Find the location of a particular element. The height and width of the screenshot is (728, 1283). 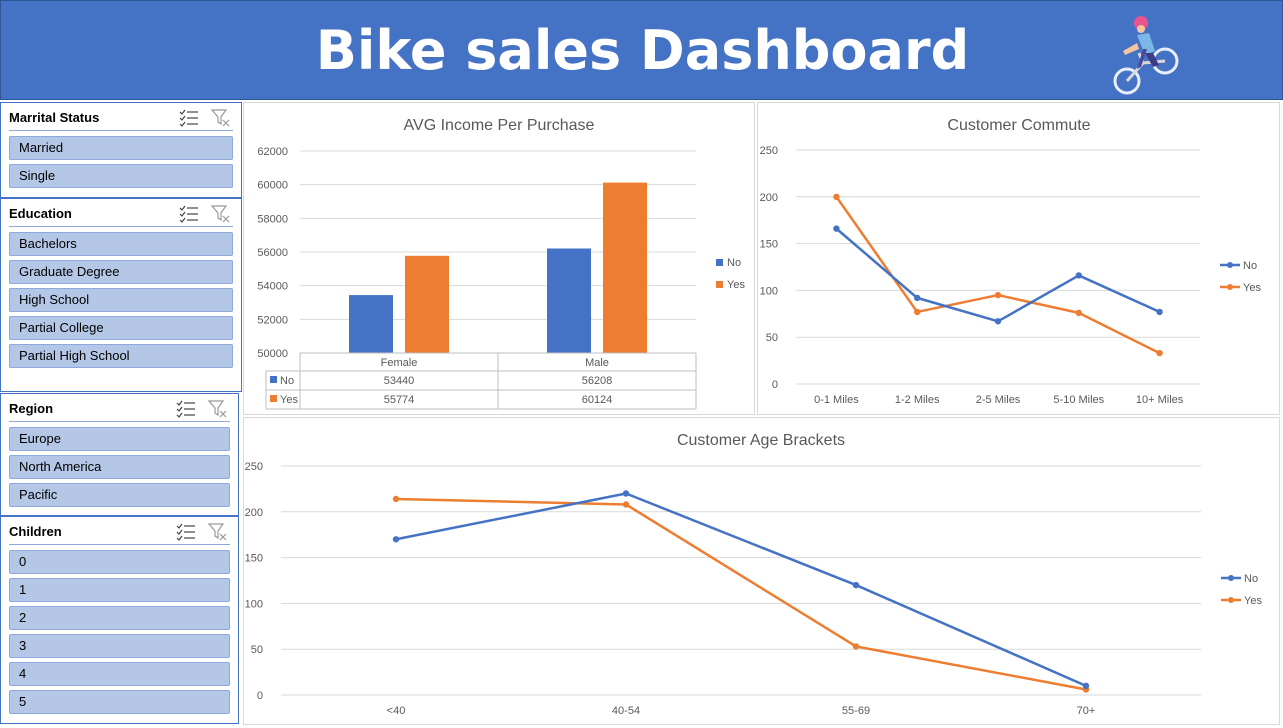

dashboard-title: Bike sales Dashboard is located at coordinates (642, 50).